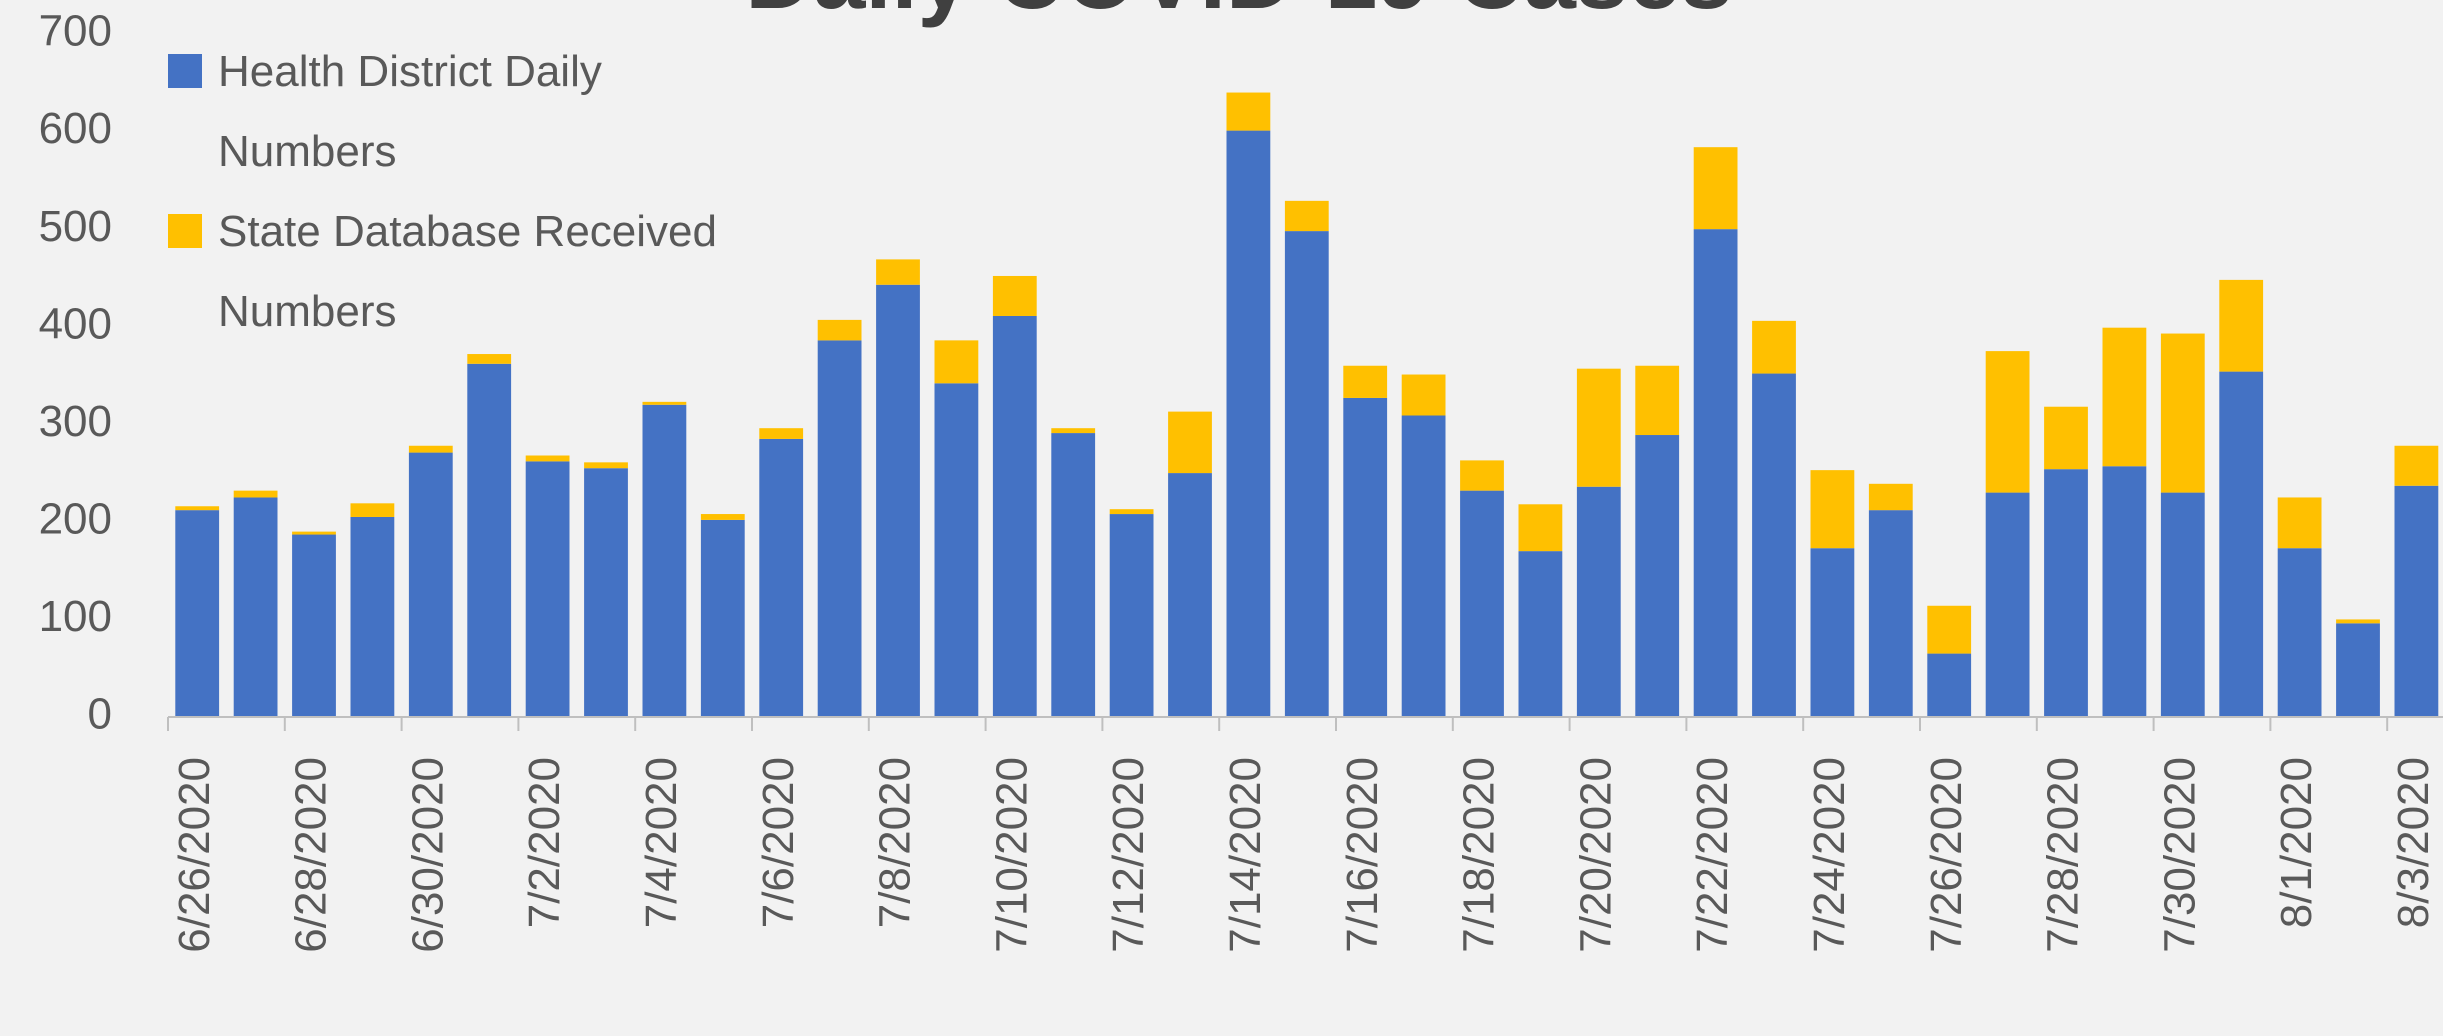 The width and height of the screenshot is (2443, 1036). I want to click on y-tick-label: 300, so click(75, 421).